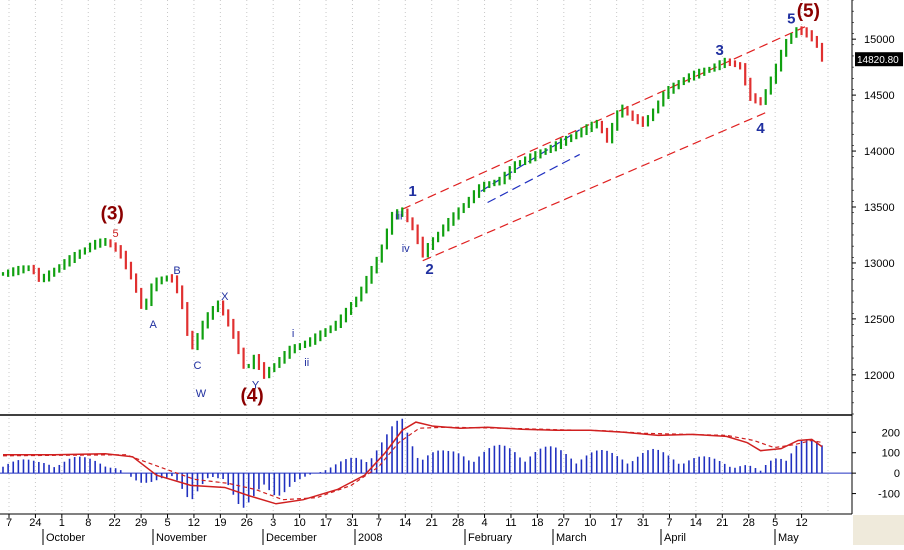 Image resolution: width=904 pixels, height=550 pixels. What do you see at coordinates (198, 366) in the screenshot?
I see `wave-label: C` at bounding box center [198, 366].